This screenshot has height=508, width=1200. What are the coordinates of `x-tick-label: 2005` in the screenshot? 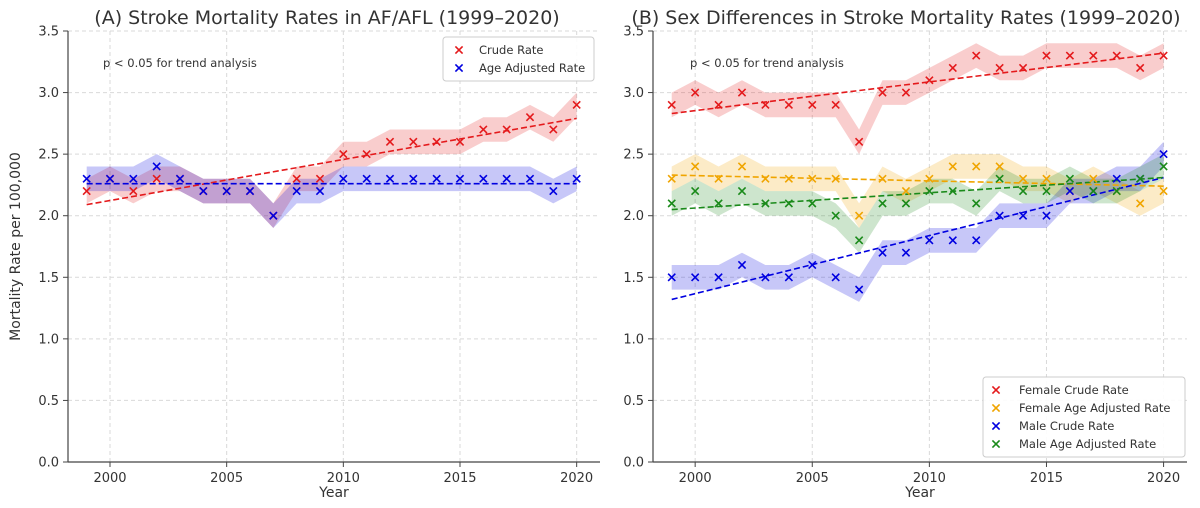 It's located at (226, 478).